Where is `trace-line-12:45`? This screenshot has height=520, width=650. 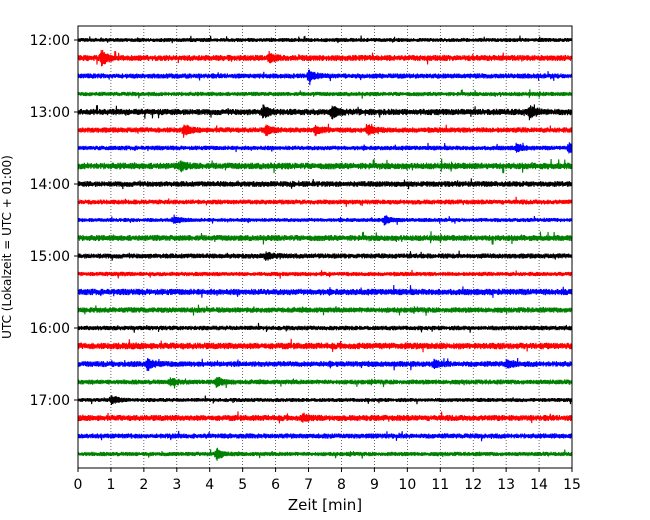 trace-line-12:45 is located at coordinates (325, 94).